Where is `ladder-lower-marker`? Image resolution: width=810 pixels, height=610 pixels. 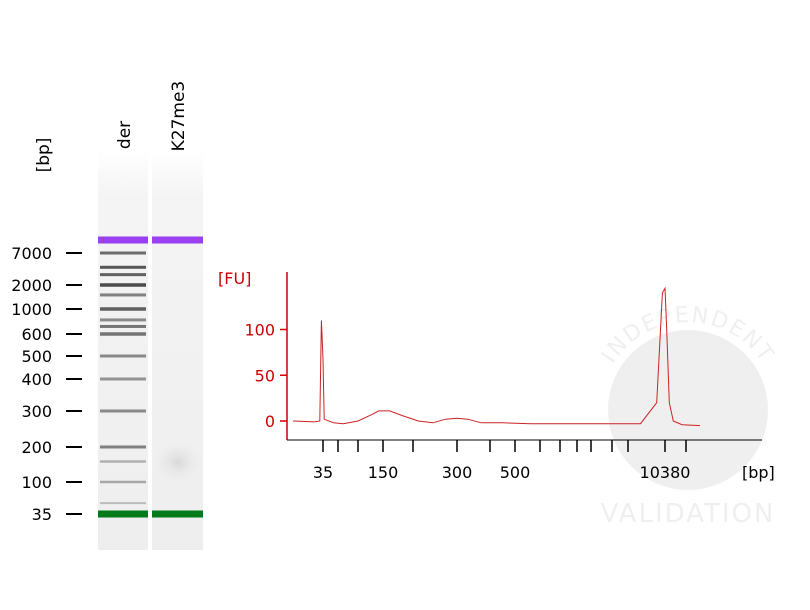 ladder-lower-marker is located at coordinates (123, 514).